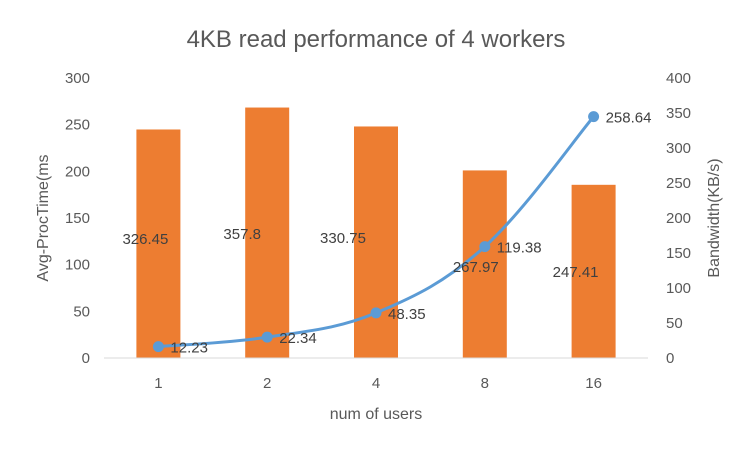 The image size is (752, 452). Describe the element at coordinates (407, 314) in the screenshot. I see `line-data-label: 48.35` at that location.